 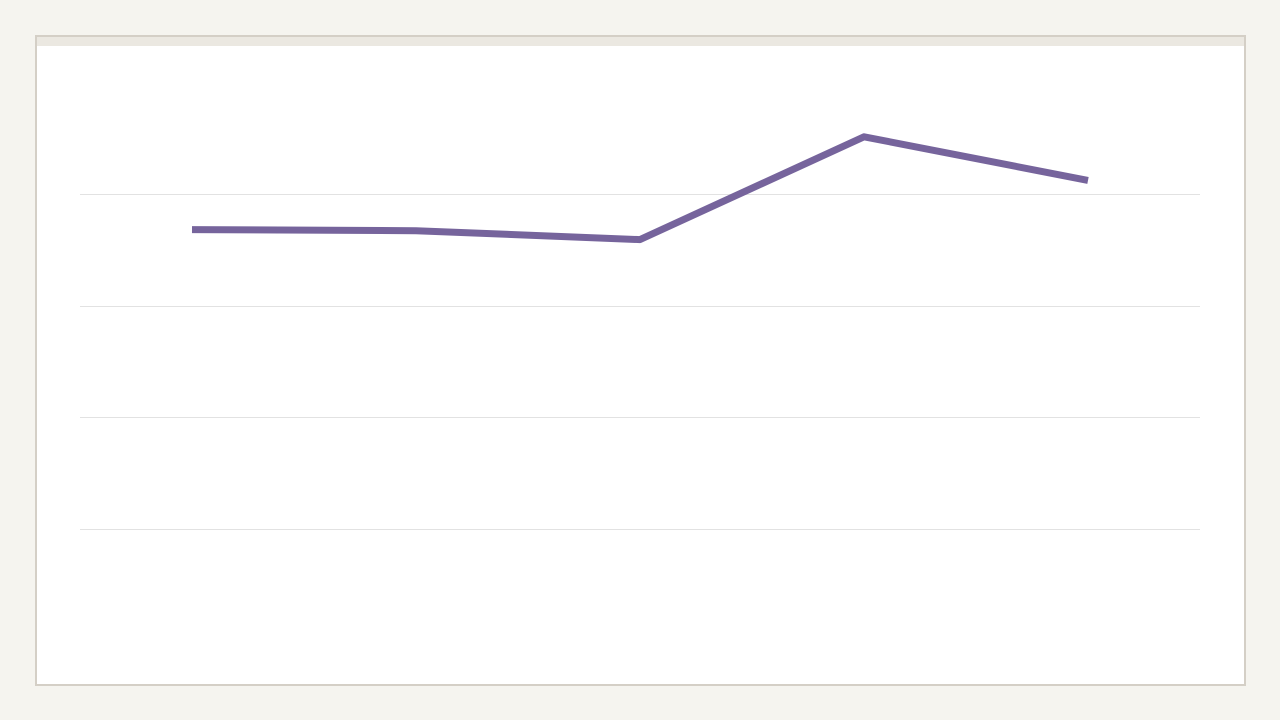 What do you see at coordinates (640, 41) in the screenshot?
I see `chart-frame-top-strip` at bounding box center [640, 41].